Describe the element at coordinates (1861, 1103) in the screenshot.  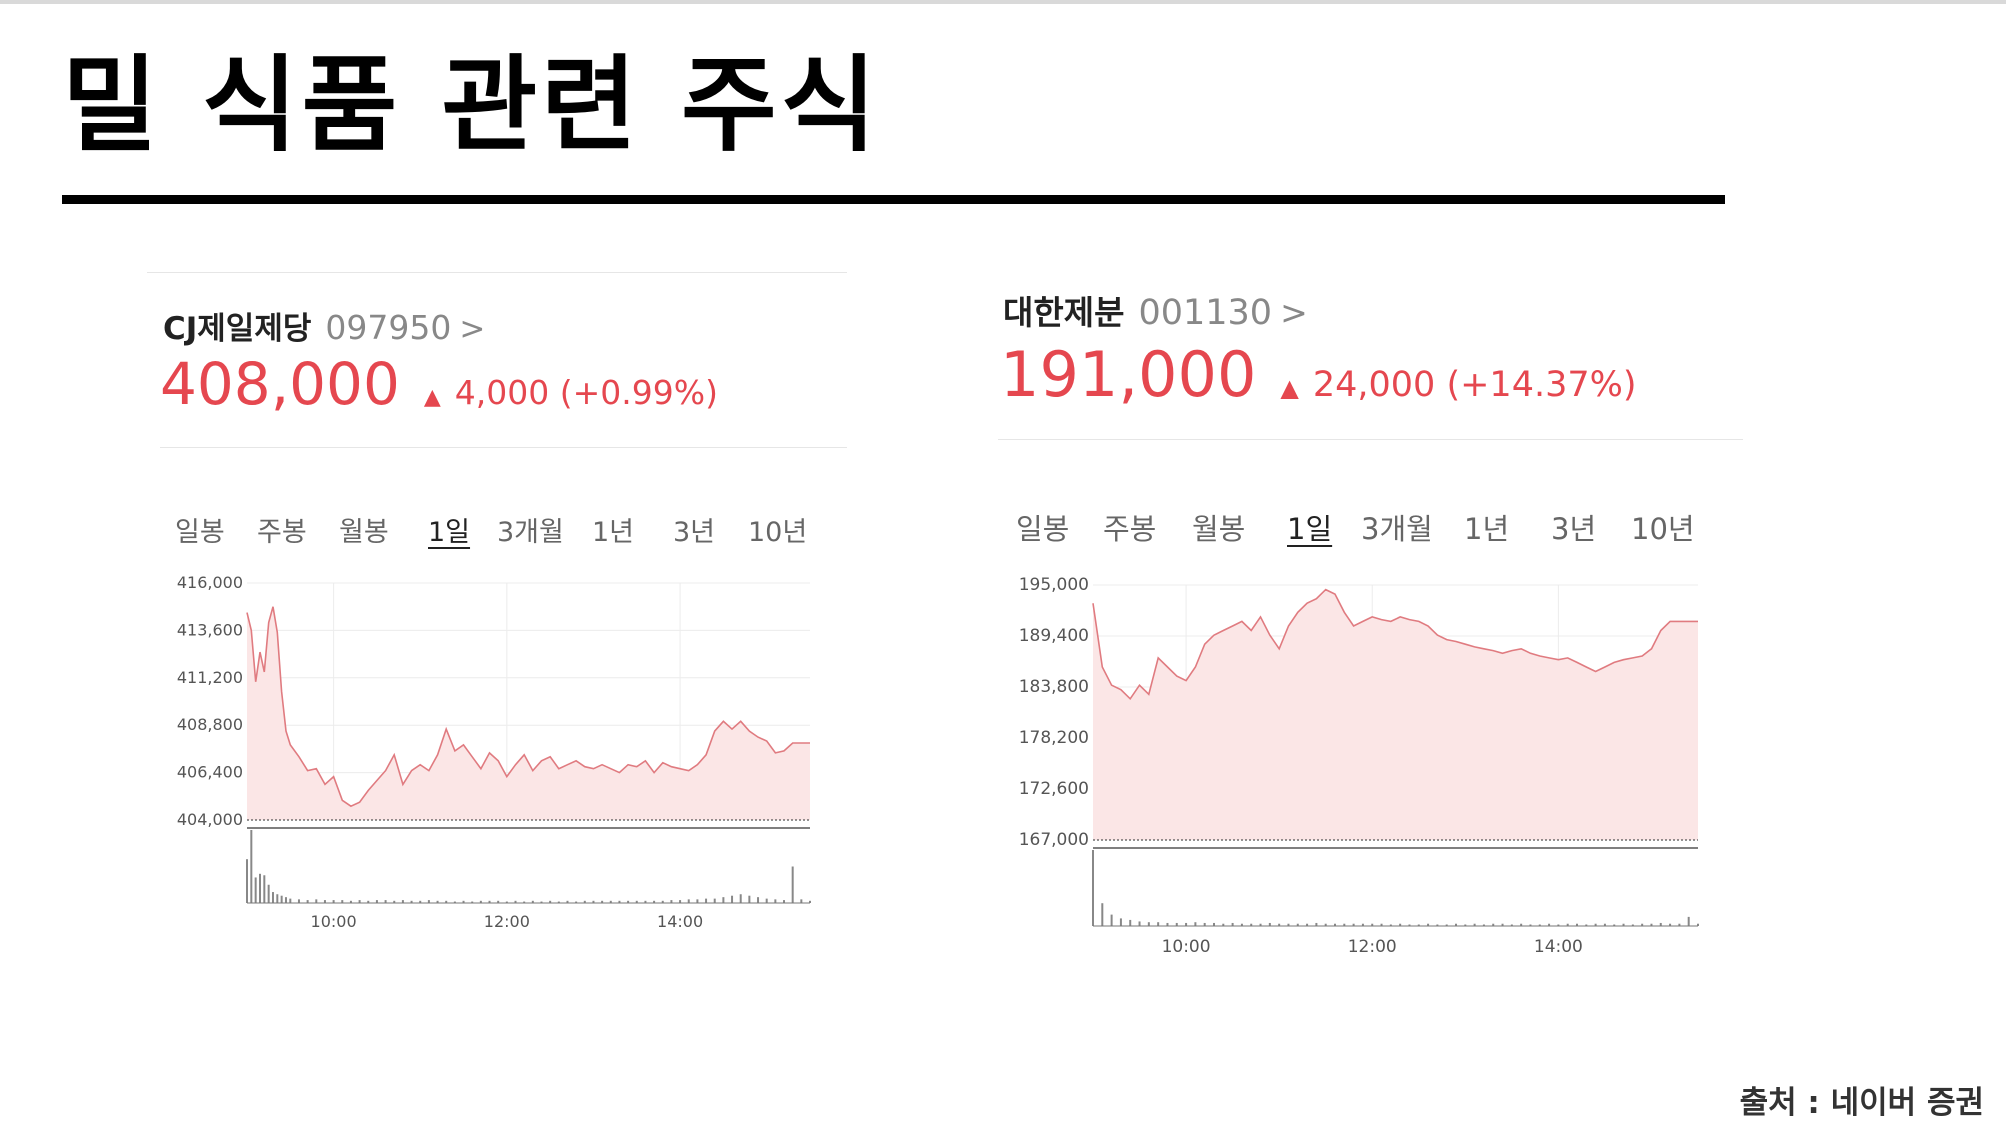
I see `source-credit: 출처 : 네이버 증권` at that location.